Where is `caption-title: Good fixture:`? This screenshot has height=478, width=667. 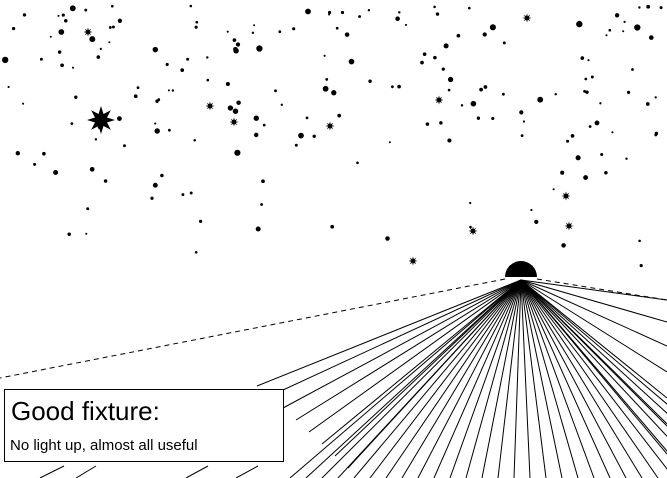
caption-title: Good fixture: is located at coordinates (85, 411).